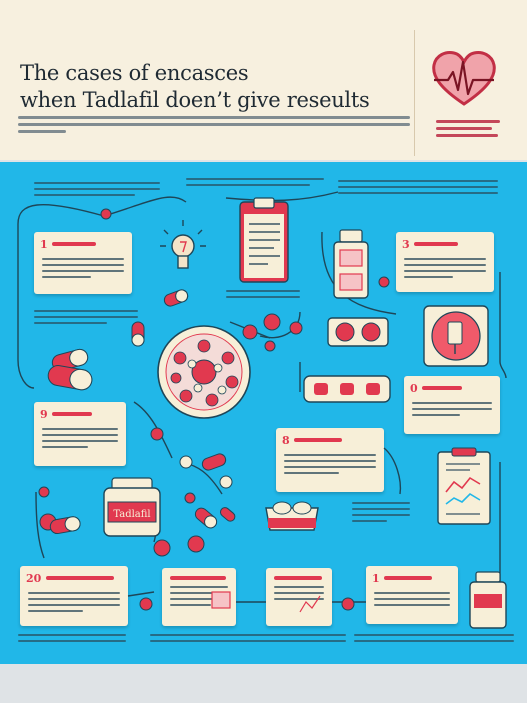 The width and height of the screenshot is (527, 703). What do you see at coordinates (264, 240) in the screenshot?
I see `clipboard-icon` at bounding box center [264, 240].